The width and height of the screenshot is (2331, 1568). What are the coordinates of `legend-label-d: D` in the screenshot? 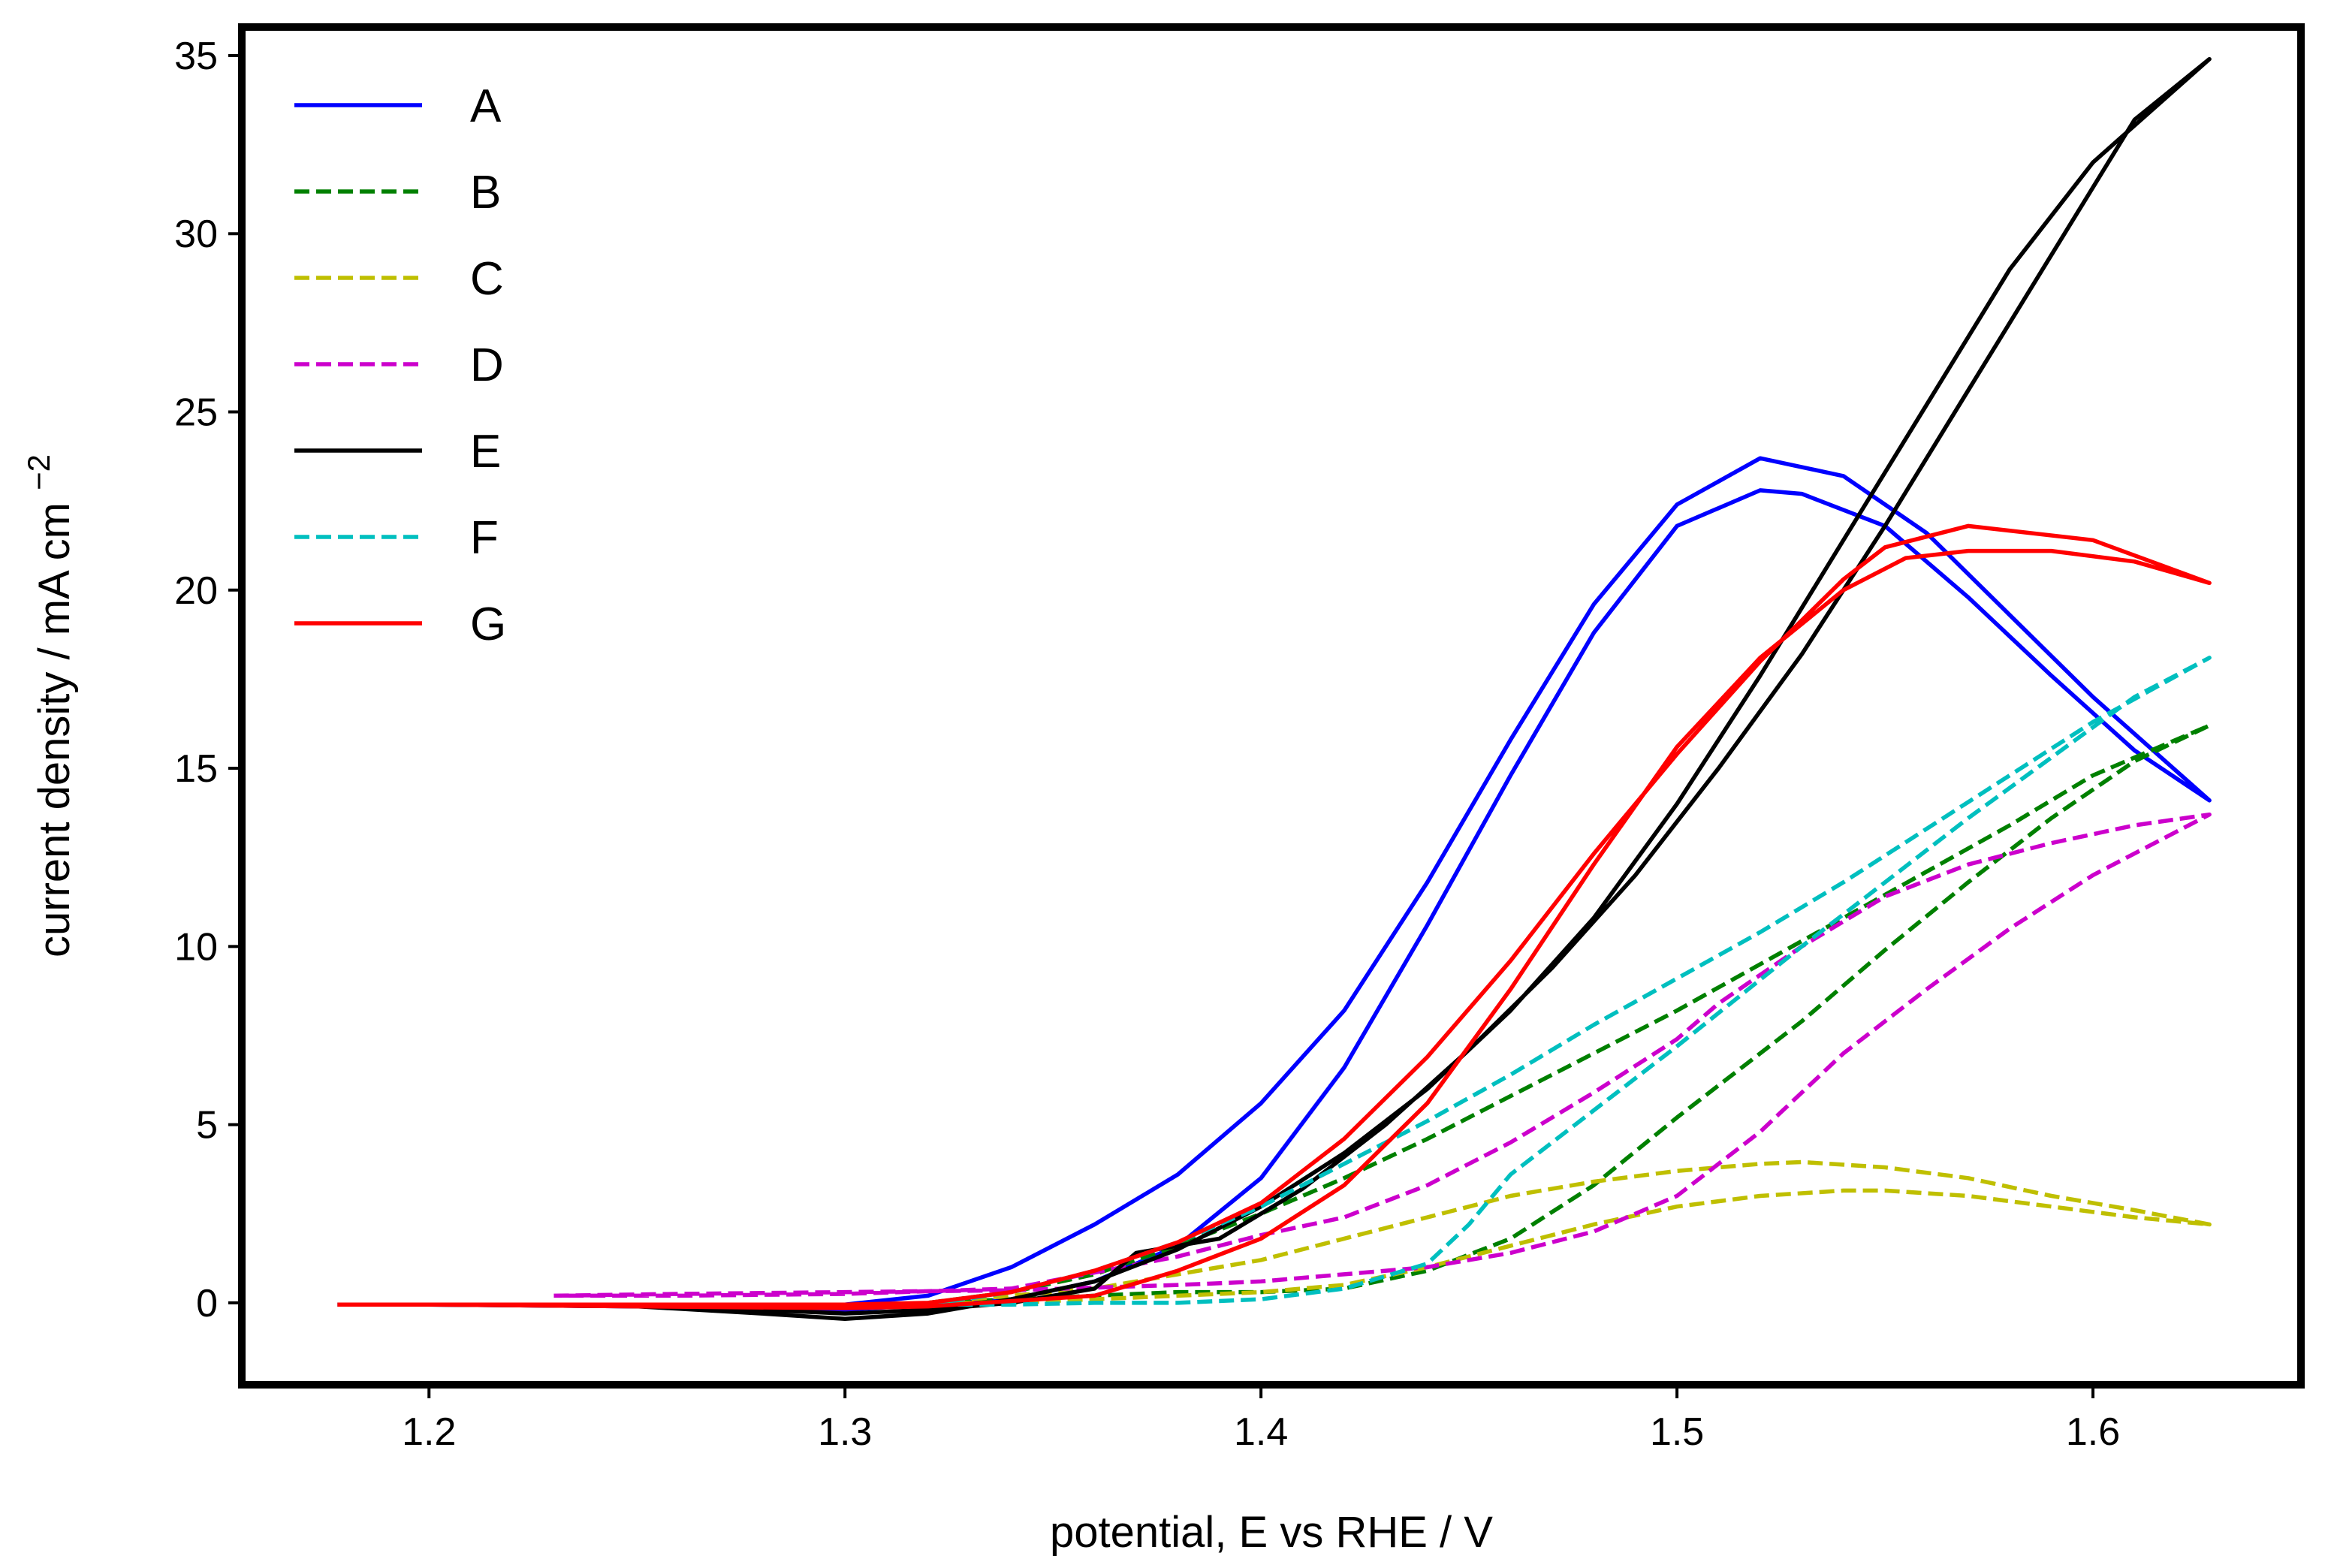 It's located at (487, 365).